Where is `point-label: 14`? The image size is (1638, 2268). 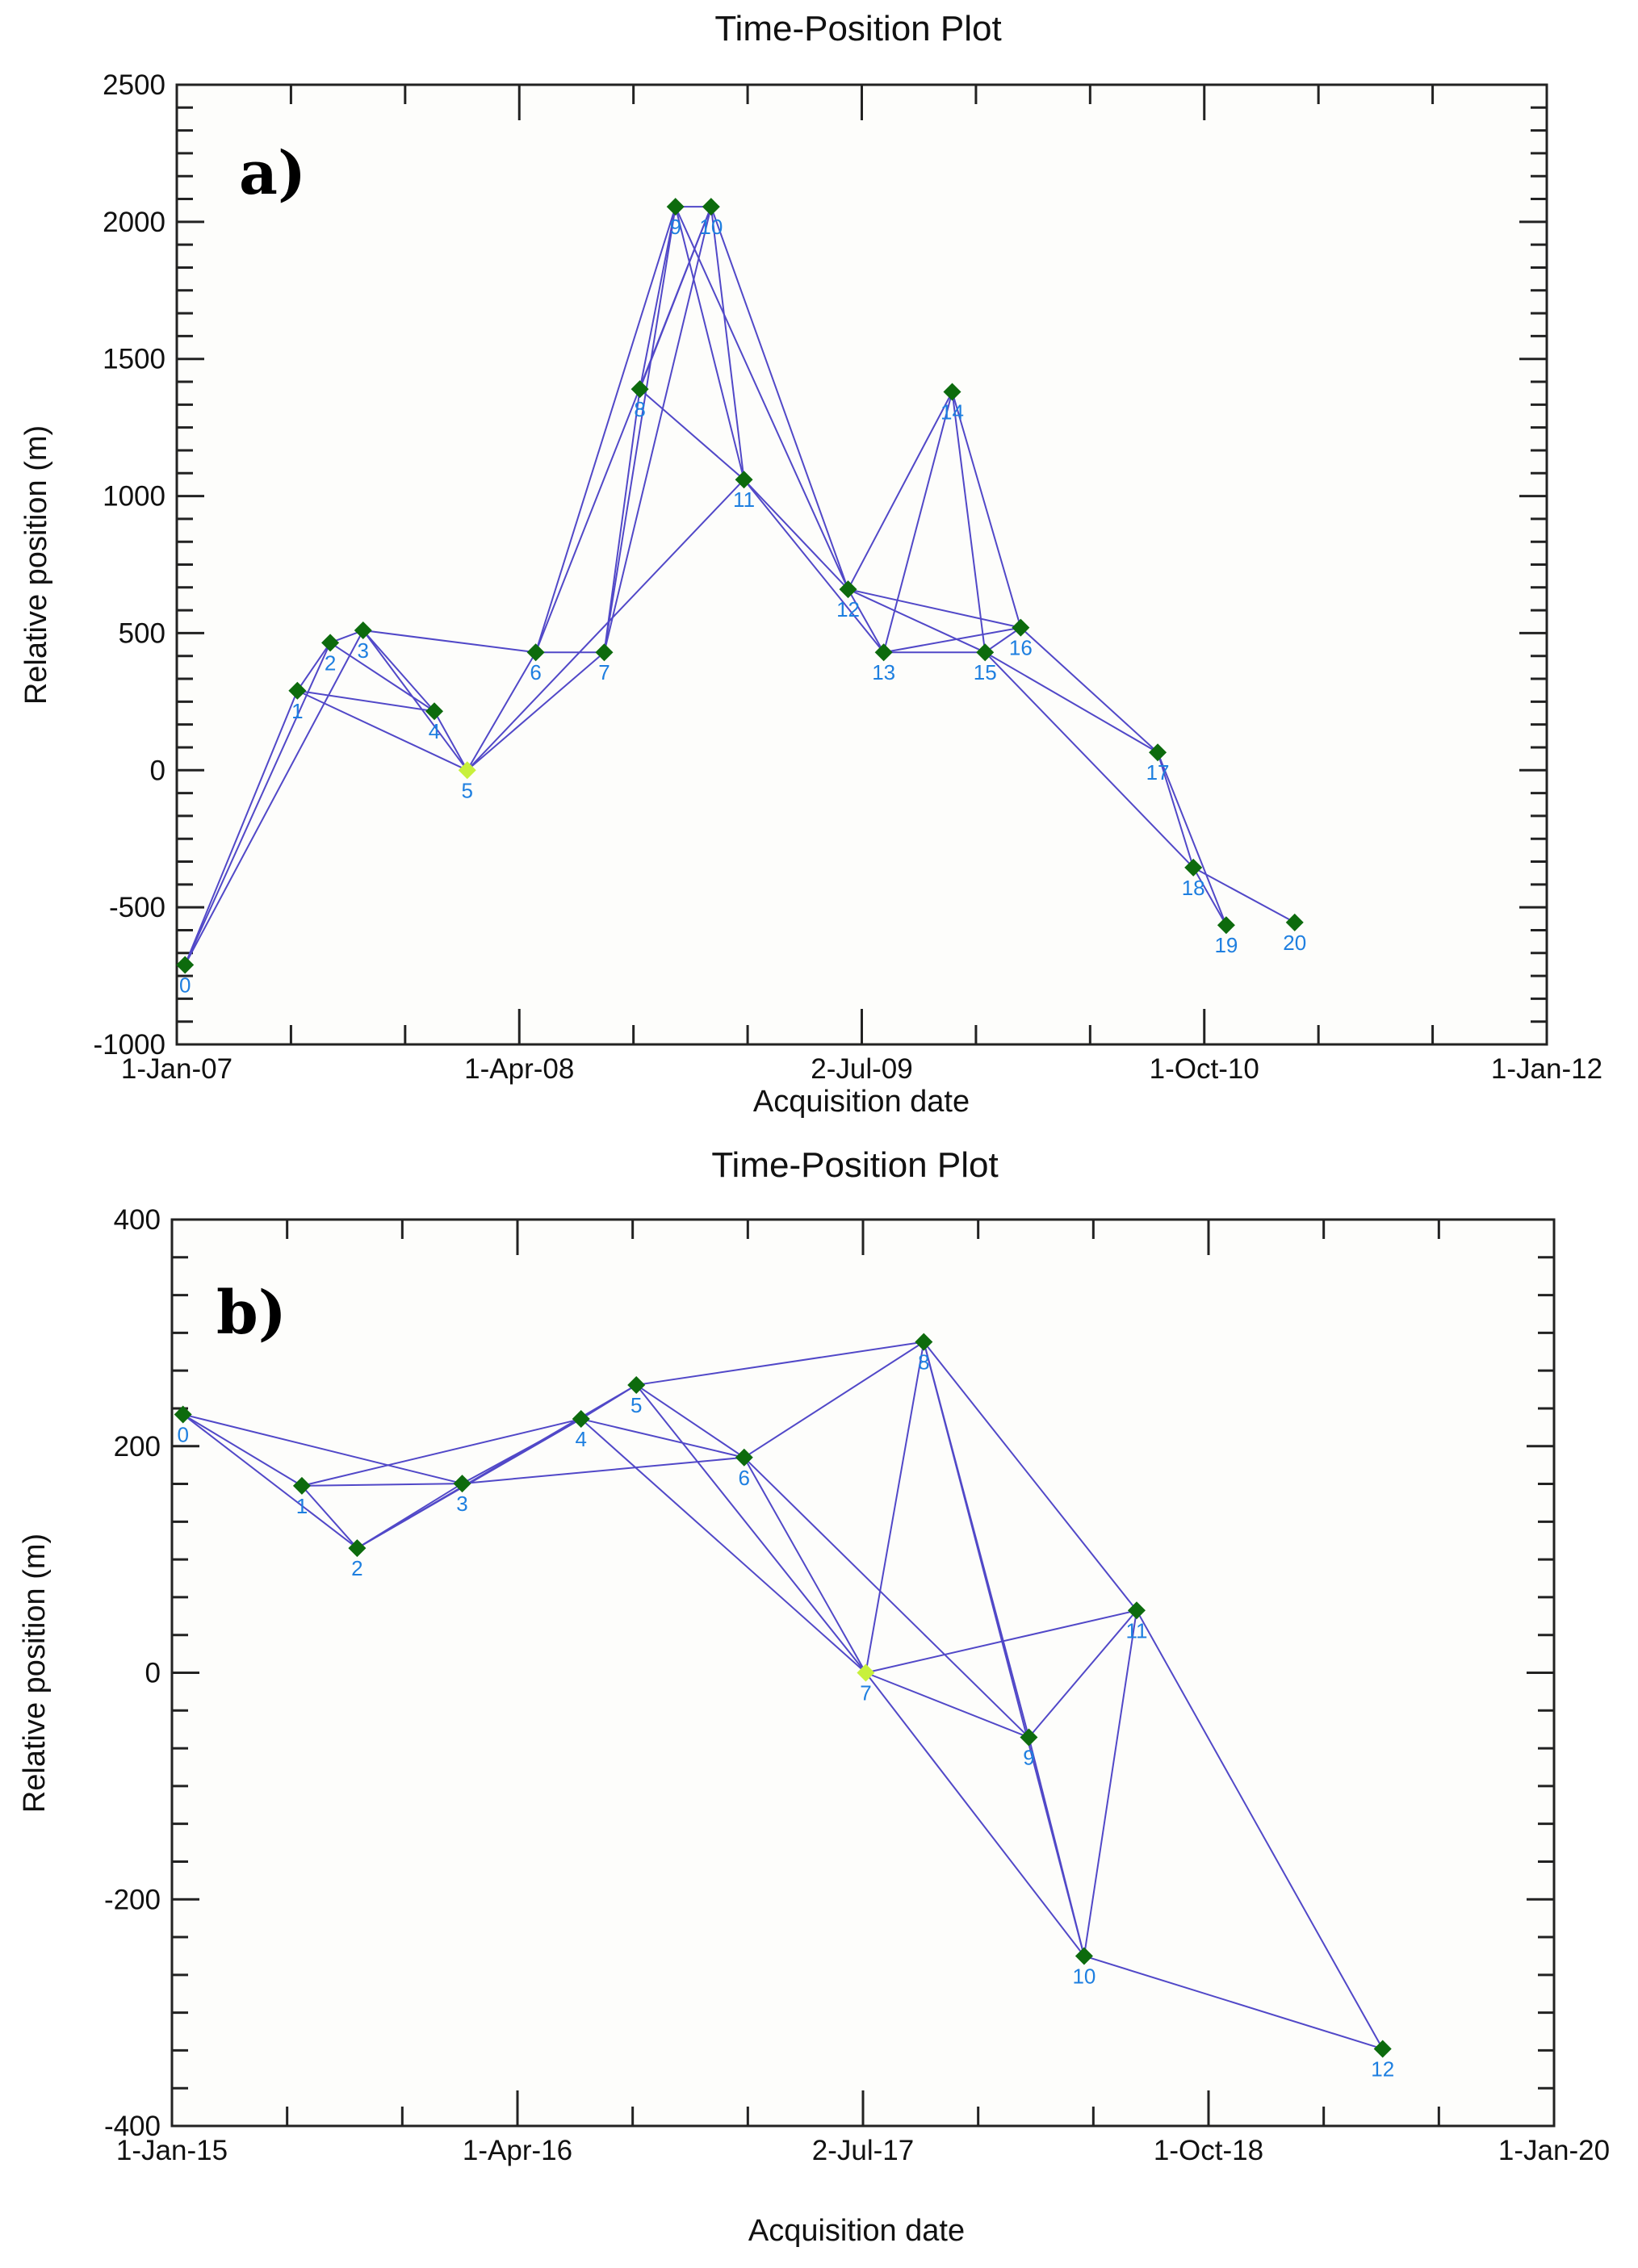 point-label: 14 is located at coordinates (952, 412).